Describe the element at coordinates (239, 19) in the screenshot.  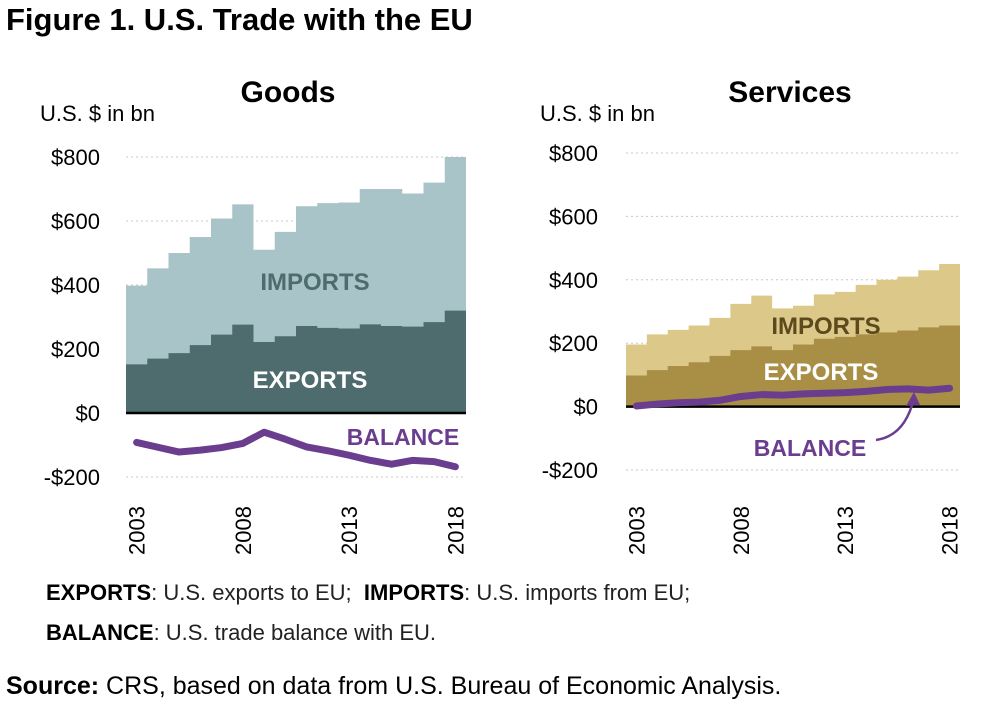
I see `figure-title: Figure 1. U.S. Trade with the EU` at that location.